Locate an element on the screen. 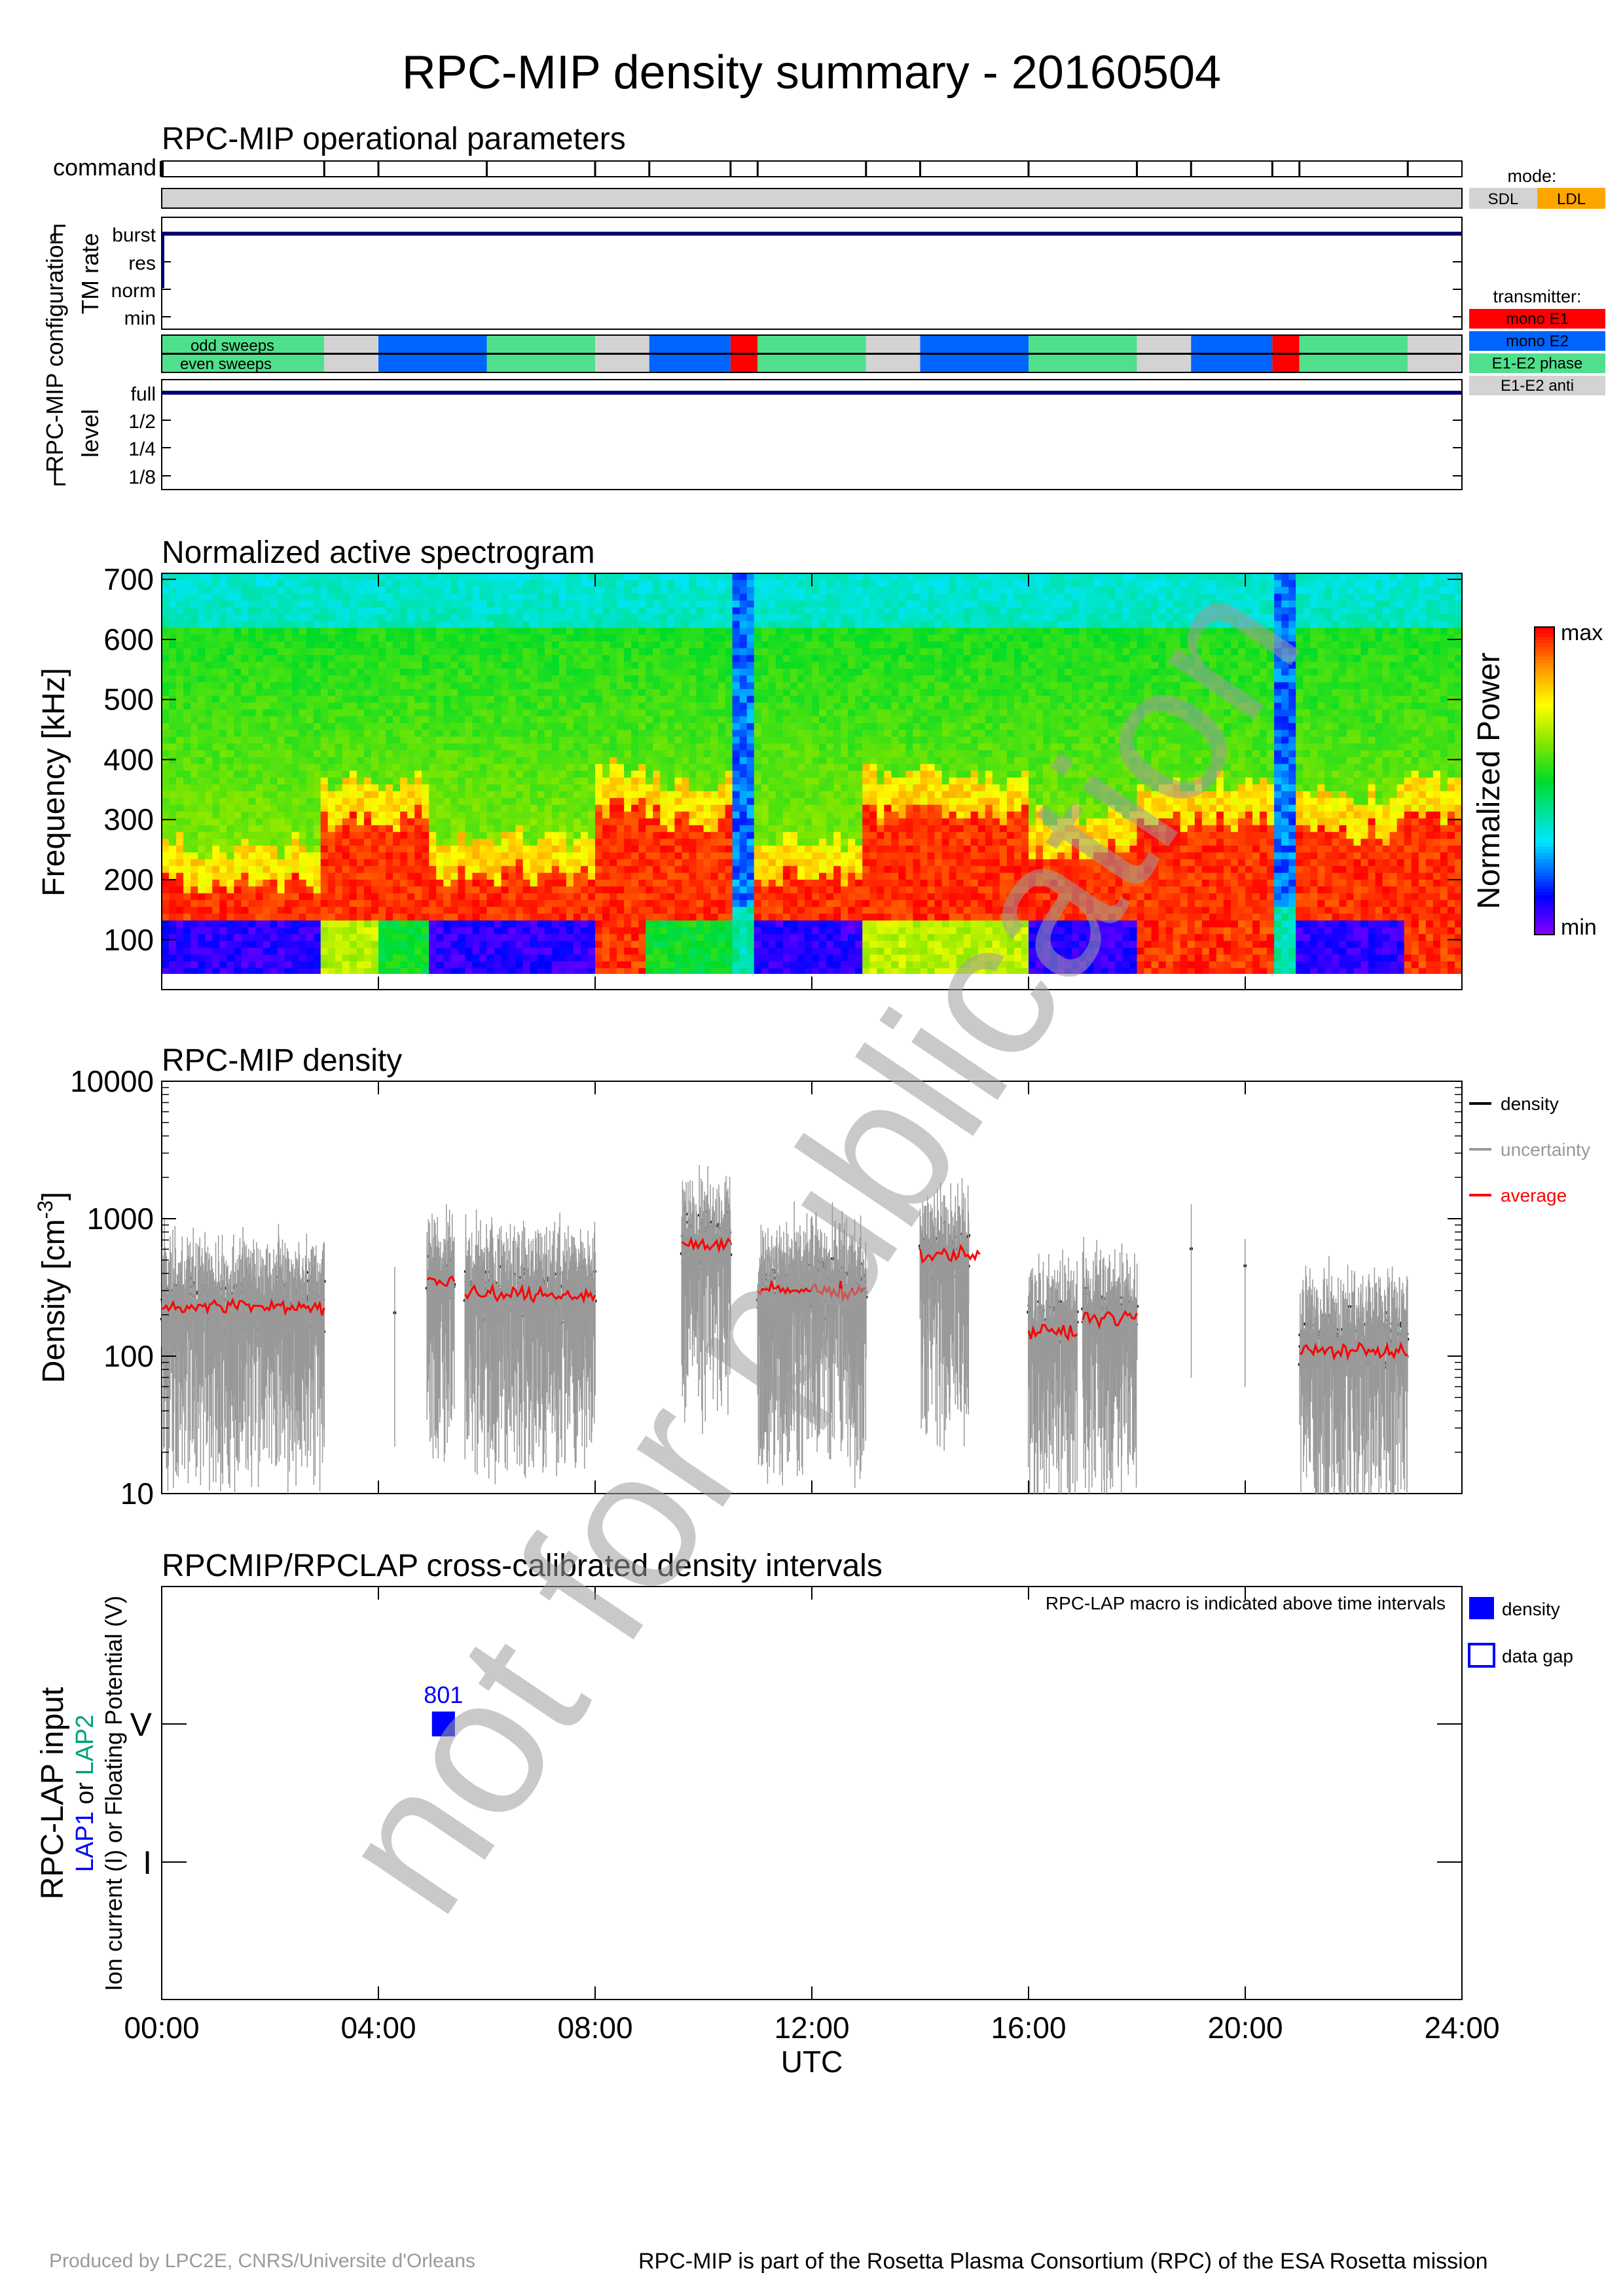 The image size is (1623, 2296). odd-sweeps-label: odd sweeps is located at coordinates (232, 346).